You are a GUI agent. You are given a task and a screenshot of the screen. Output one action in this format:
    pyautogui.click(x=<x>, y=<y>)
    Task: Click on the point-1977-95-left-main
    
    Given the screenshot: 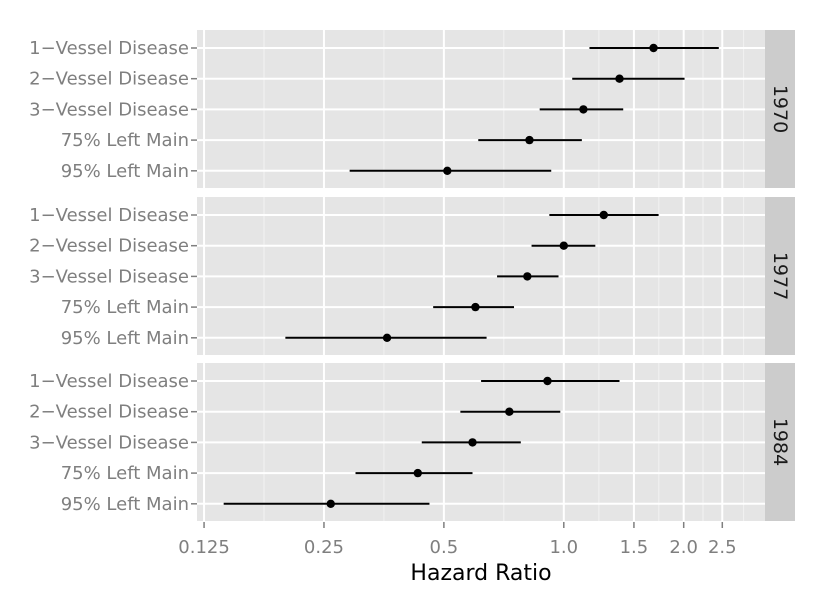 What is the action you would take?
    pyautogui.click(x=387, y=337)
    